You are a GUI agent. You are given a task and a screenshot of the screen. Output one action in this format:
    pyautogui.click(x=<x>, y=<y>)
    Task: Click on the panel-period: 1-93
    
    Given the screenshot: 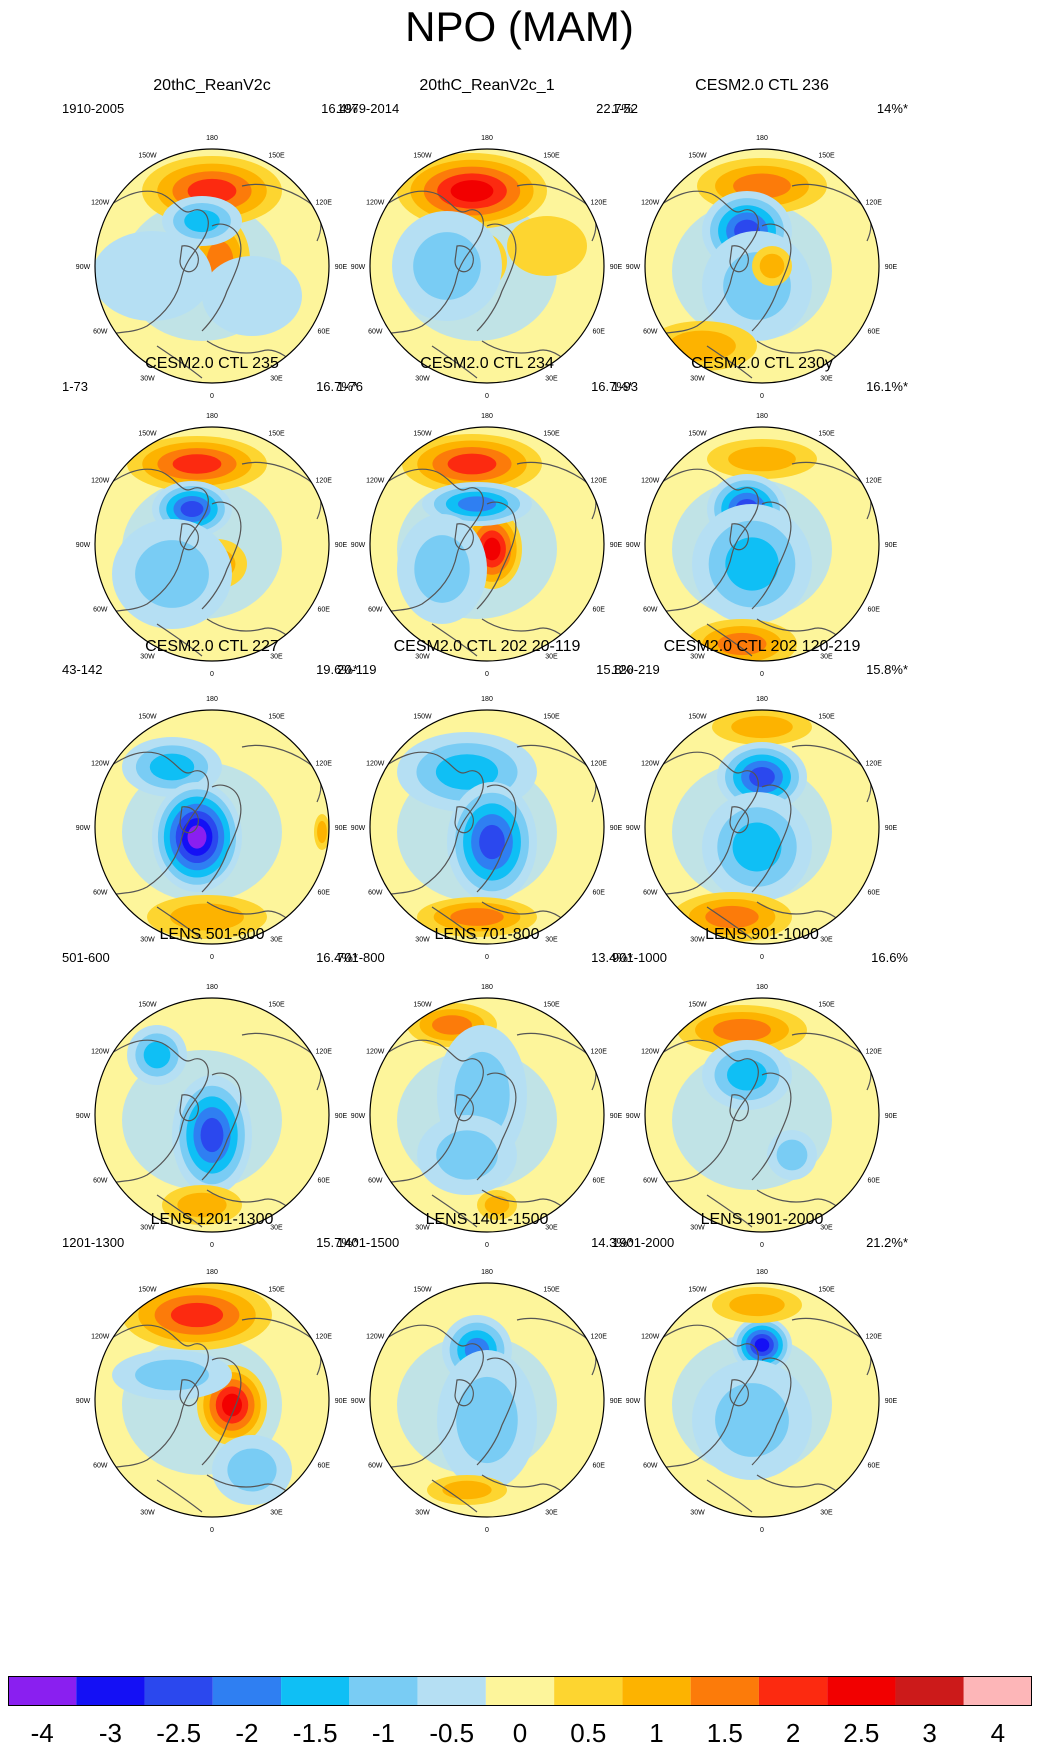 What is the action you would take?
    pyautogui.click(x=625, y=386)
    